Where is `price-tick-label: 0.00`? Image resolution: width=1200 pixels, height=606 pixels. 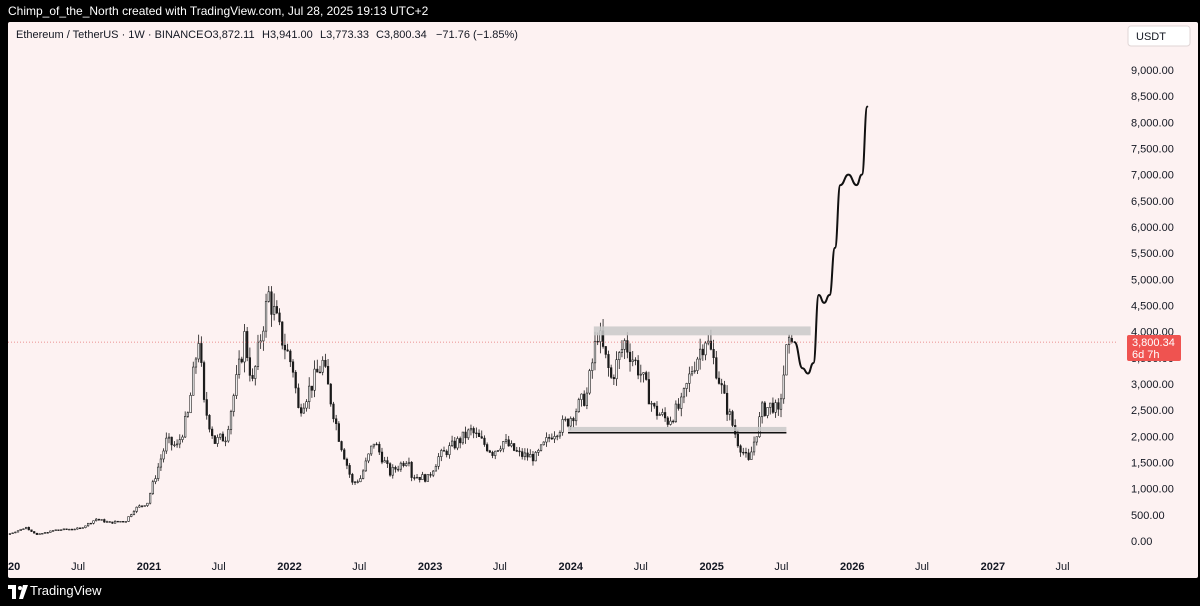 price-tick-label: 0.00 is located at coordinates (1141, 542).